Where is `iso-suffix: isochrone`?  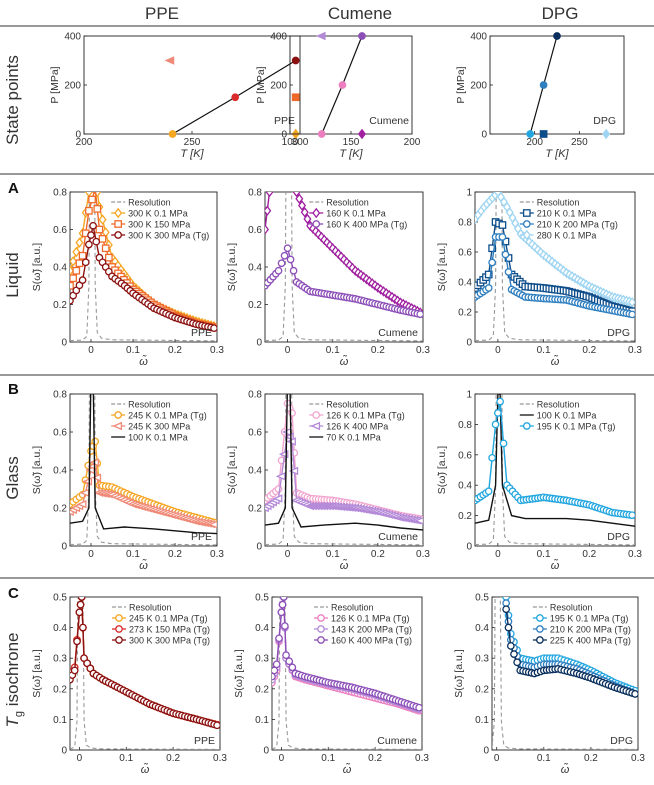 iso-suffix: isochrone is located at coordinates (12, 672).